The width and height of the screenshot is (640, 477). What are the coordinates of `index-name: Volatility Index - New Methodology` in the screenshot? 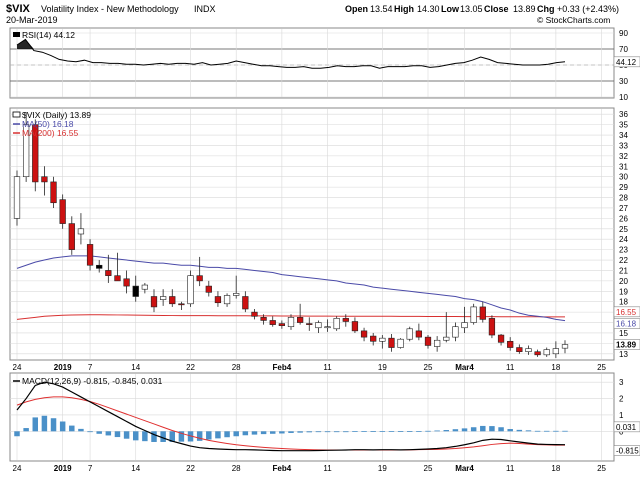 It's located at (110, 9).